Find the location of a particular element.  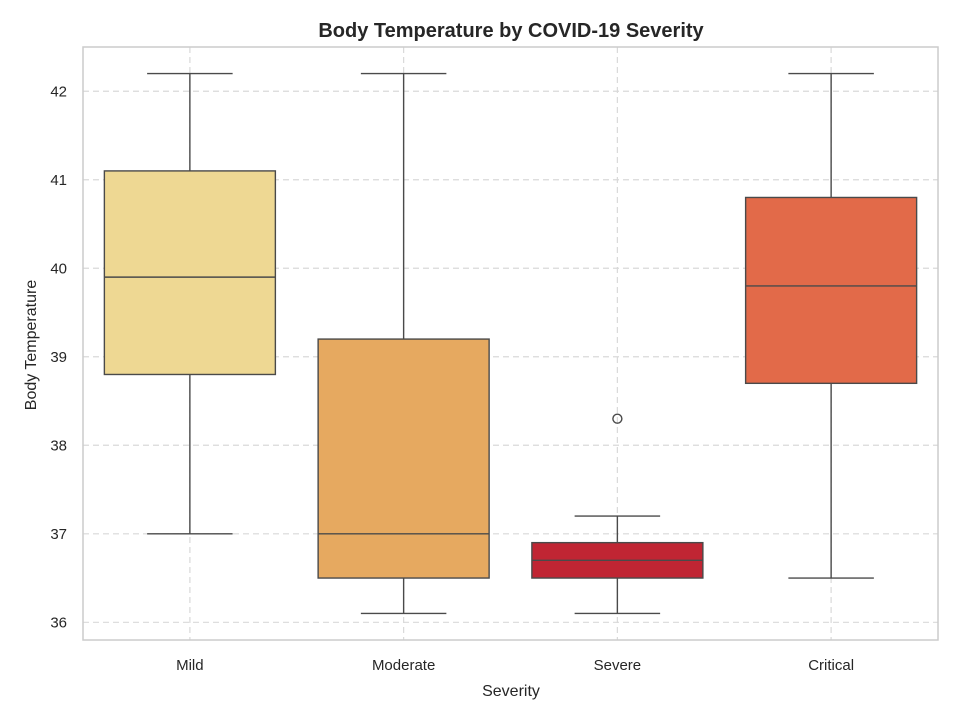

y-tick-label: 36 is located at coordinates (58, 622).